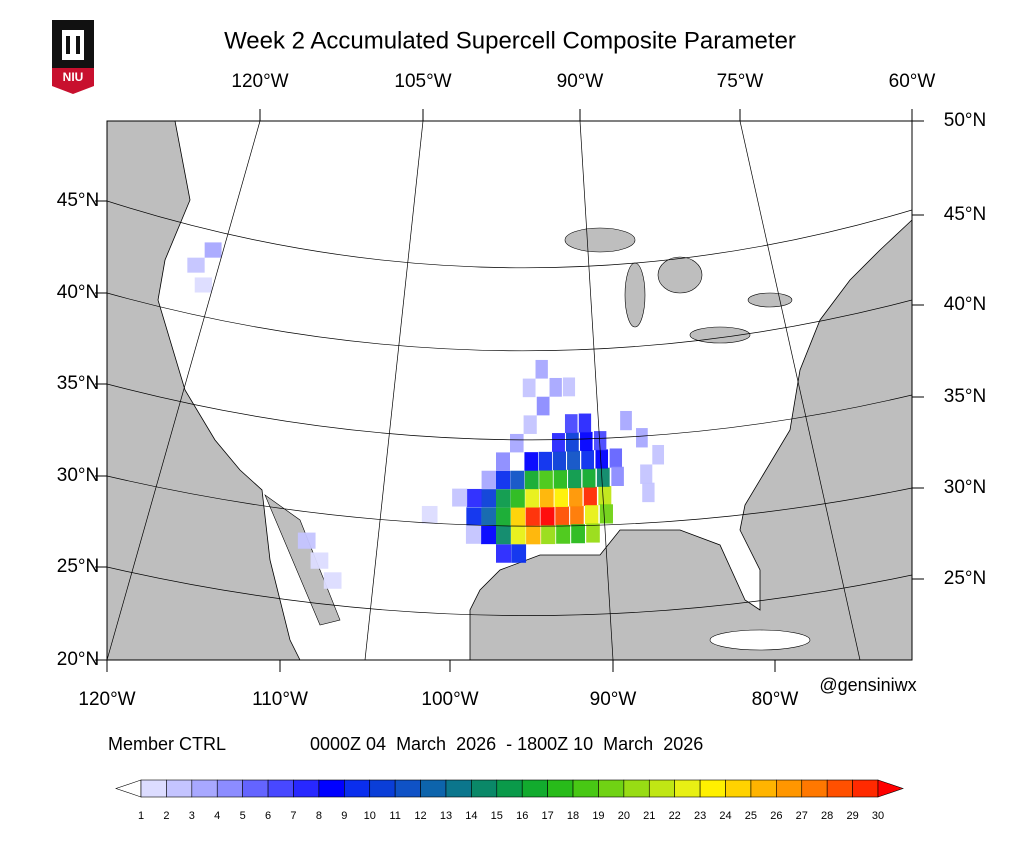 This screenshot has width=1020, height=857. What do you see at coordinates (547, 816) in the screenshot?
I see `colorbar-label: 17` at bounding box center [547, 816].